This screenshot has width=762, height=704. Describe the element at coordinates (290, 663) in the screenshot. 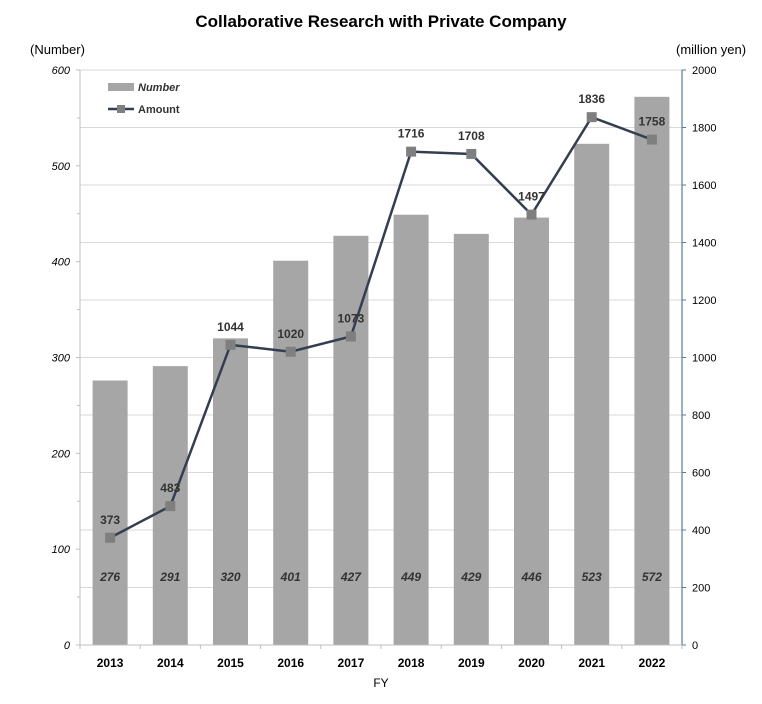

I see `x-tick-label: 2016` at that location.